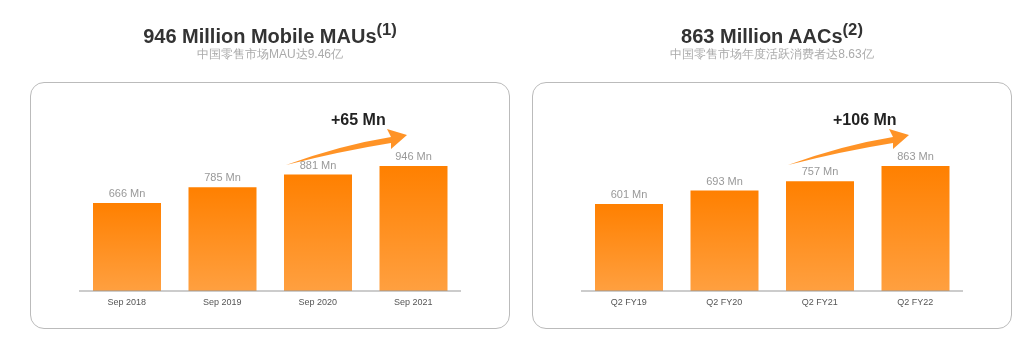 The width and height of the screenshot is (1024, 339). I want to click on text: +106 Mn, so click(865, 120).